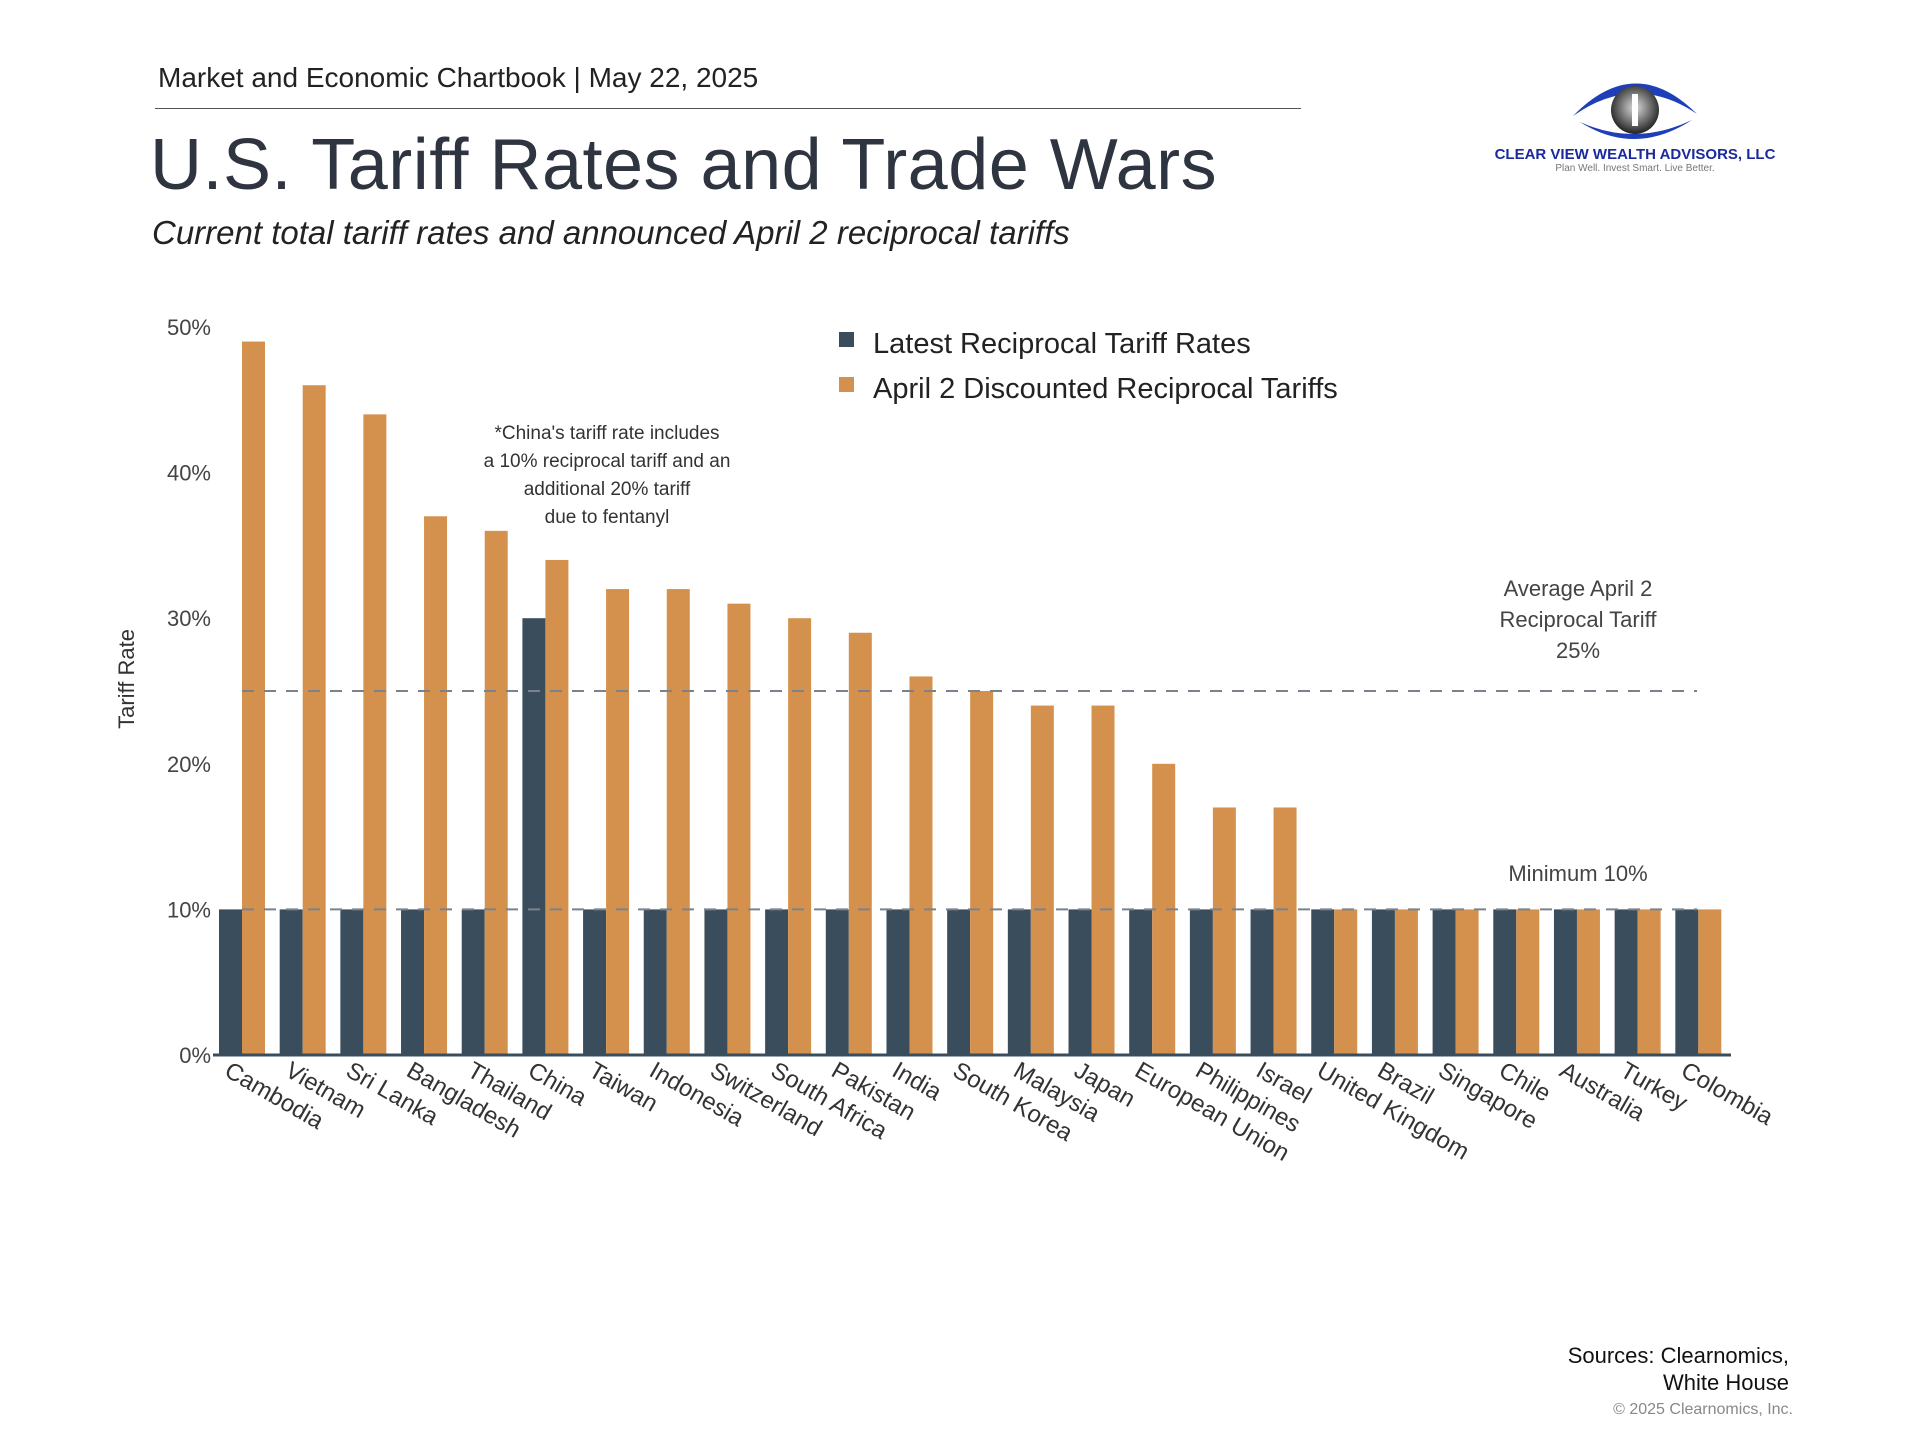  Describe the element at coordinates (1727, 1094) in the screenshot. I see `x-tick-label: Colombia` at that location.